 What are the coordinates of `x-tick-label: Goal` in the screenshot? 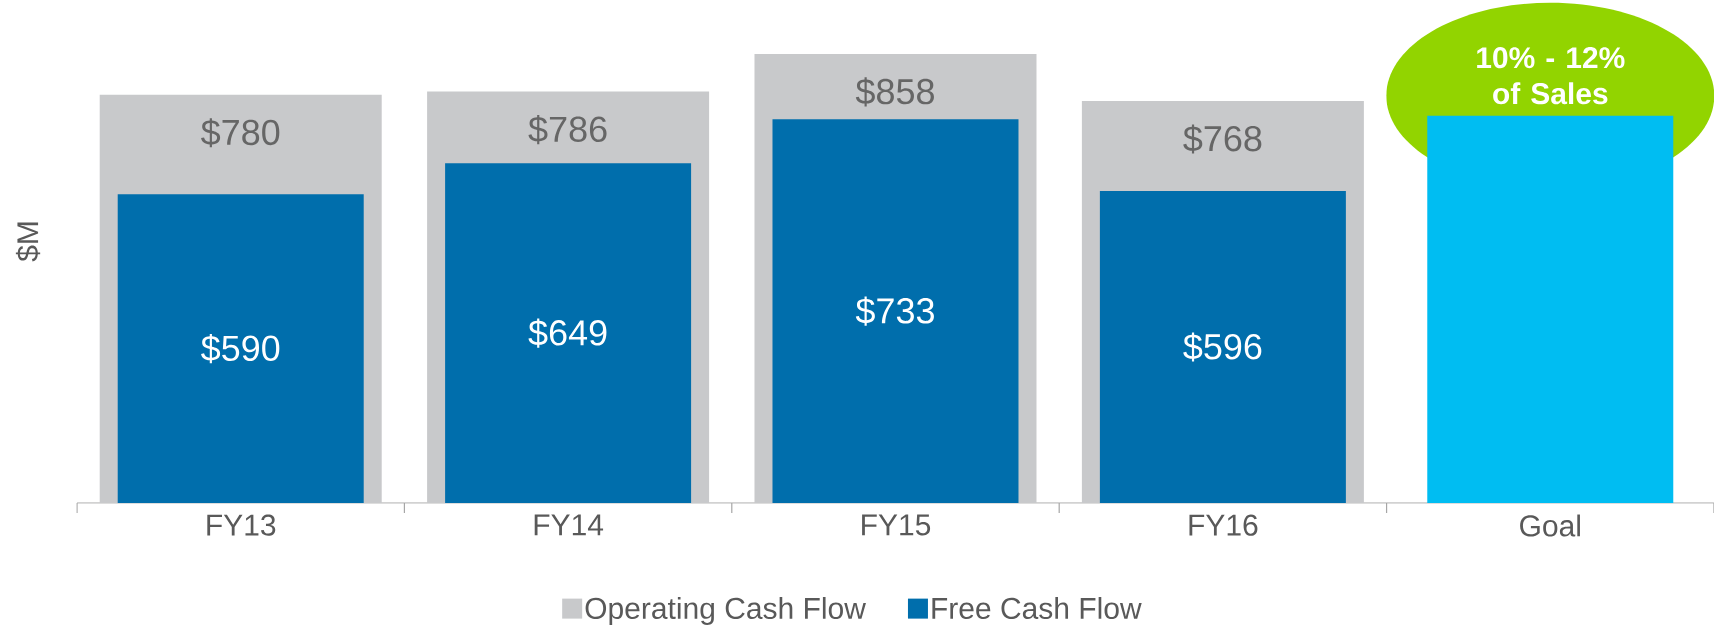 It's located at (1550, 525).